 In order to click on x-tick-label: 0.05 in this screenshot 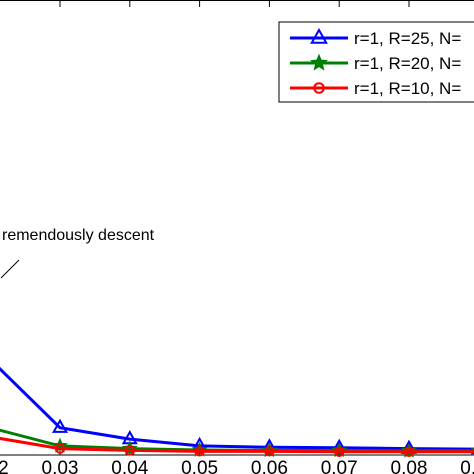, I will do `click(199, 466)`.